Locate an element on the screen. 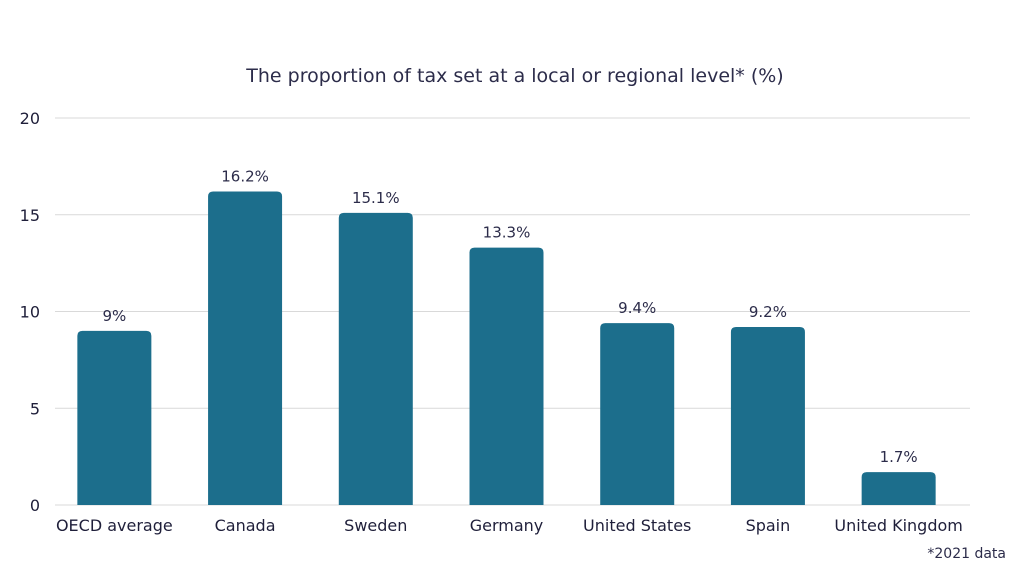 The height and width of the screenshot is (572, 1024). bar-sweden is located at coordinates (375, 358).